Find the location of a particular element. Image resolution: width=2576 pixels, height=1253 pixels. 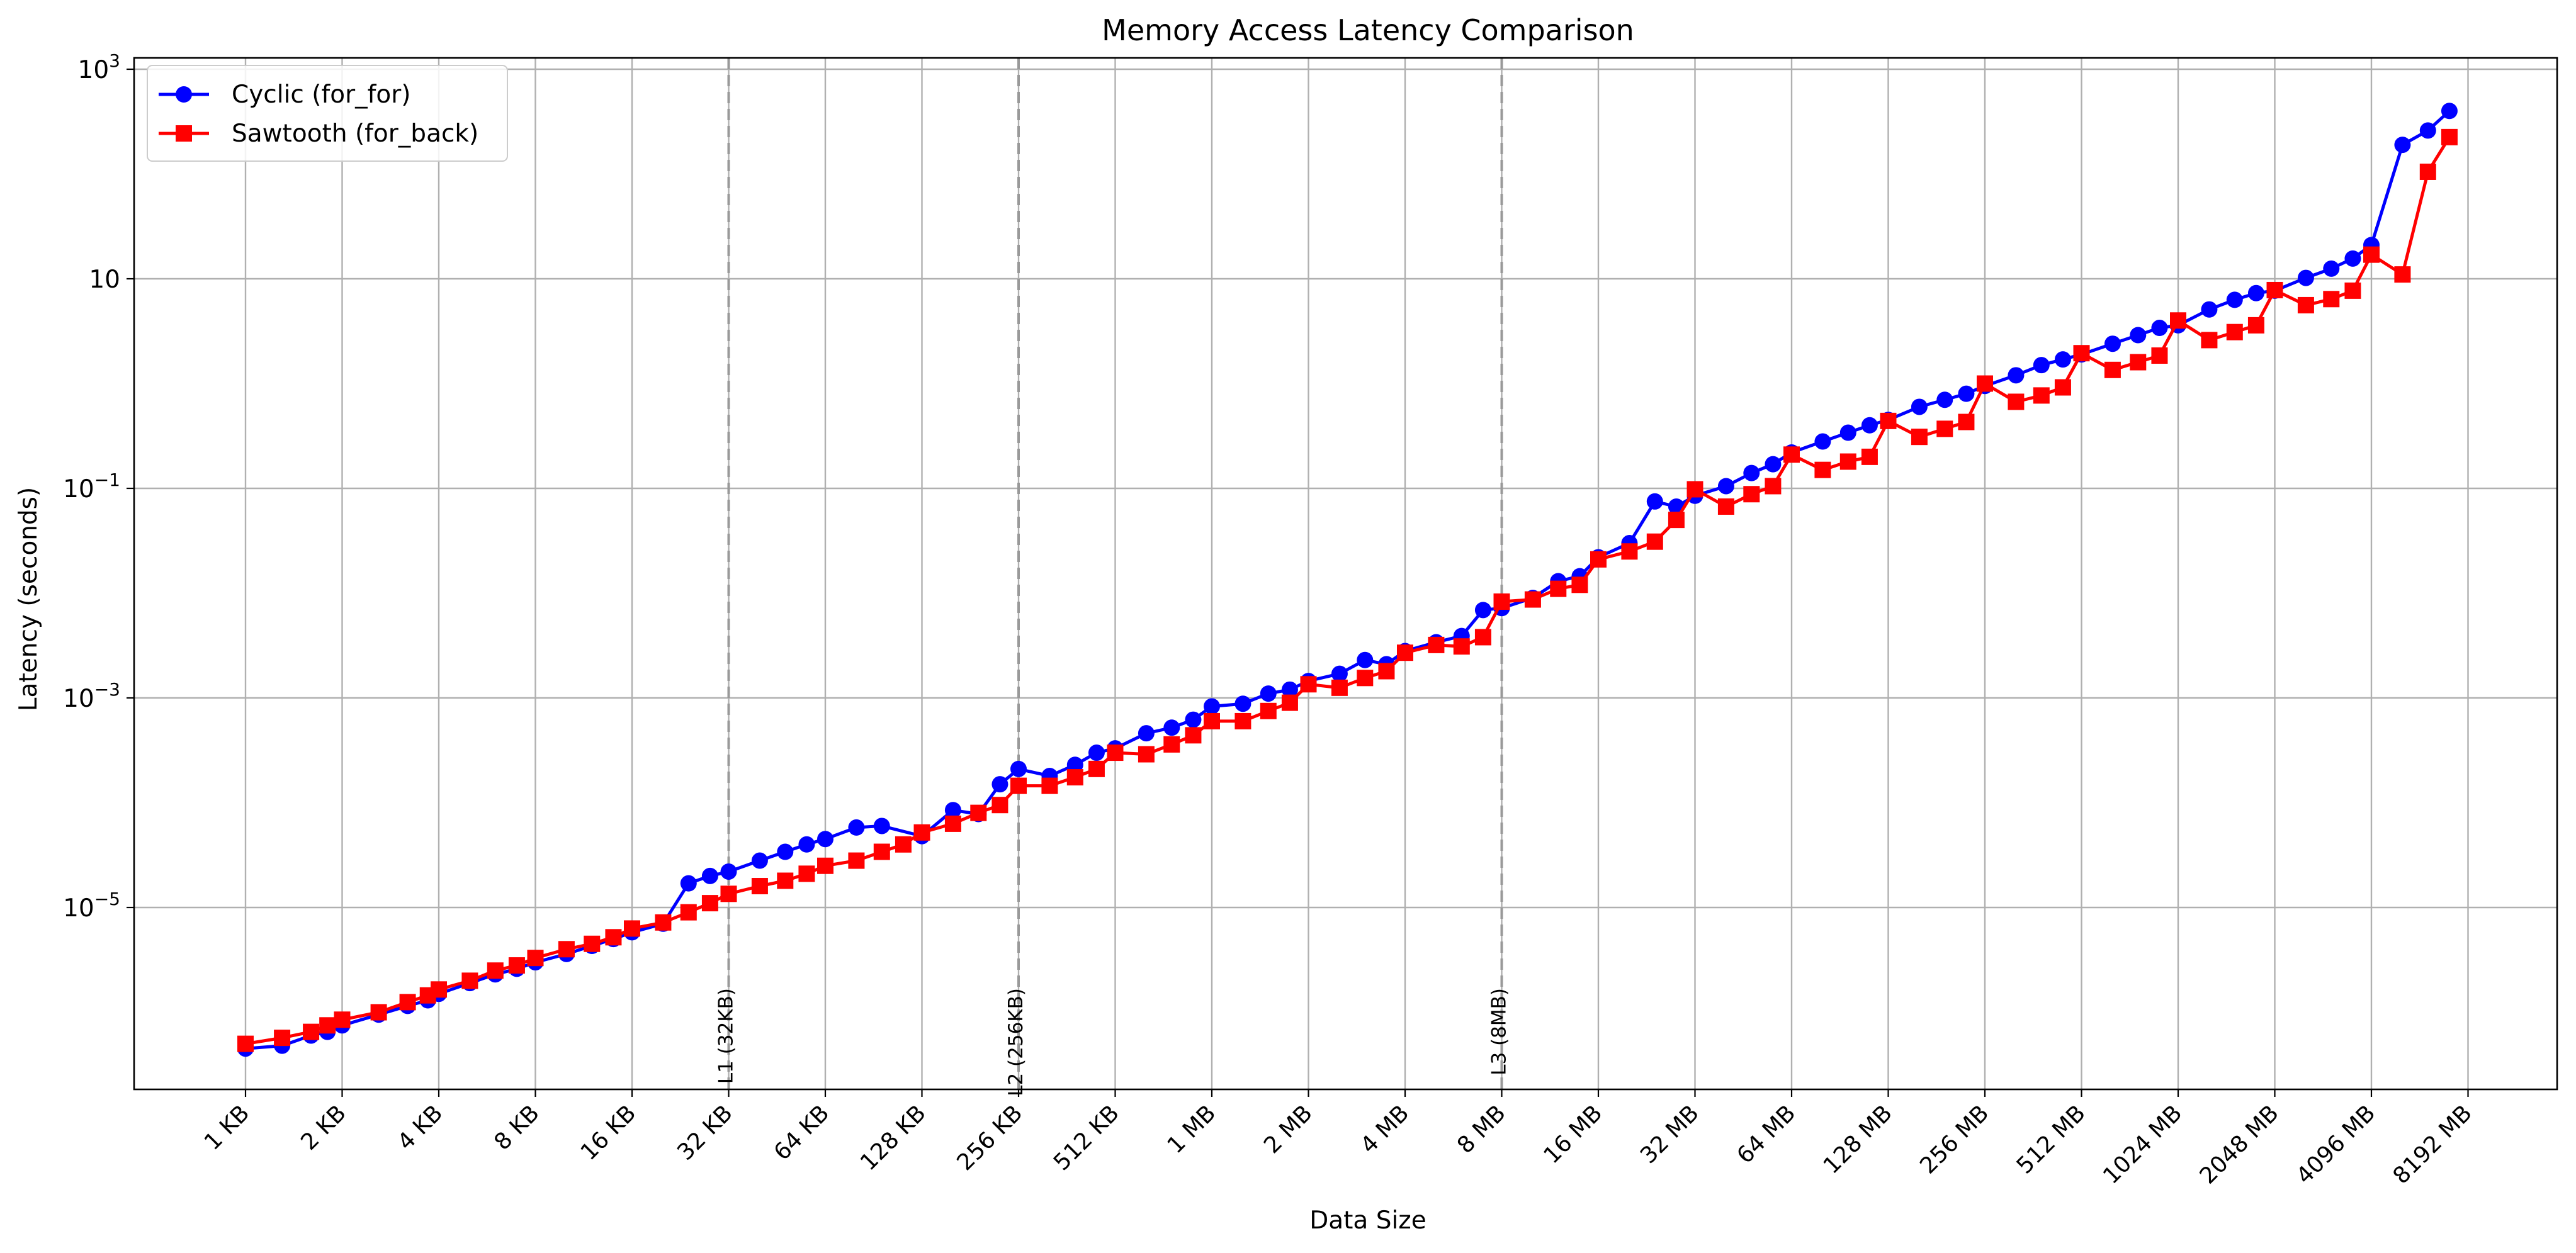

cache-boundary-label: L1 (32KB) is located at coordinates (726, 1036).